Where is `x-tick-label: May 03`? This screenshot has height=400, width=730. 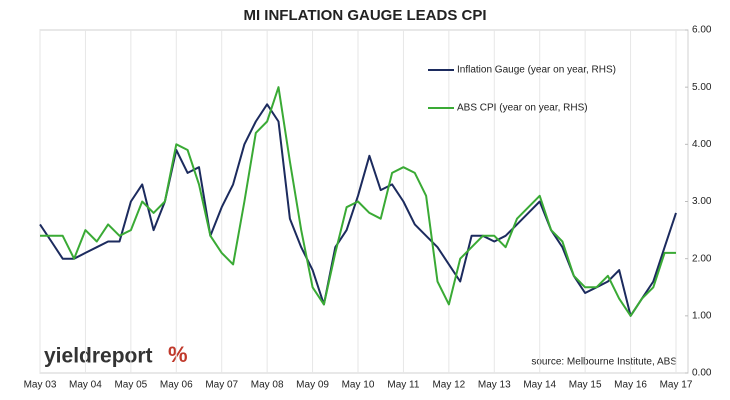
x-tick-label: May 03 is located at coordinates (40, 385).